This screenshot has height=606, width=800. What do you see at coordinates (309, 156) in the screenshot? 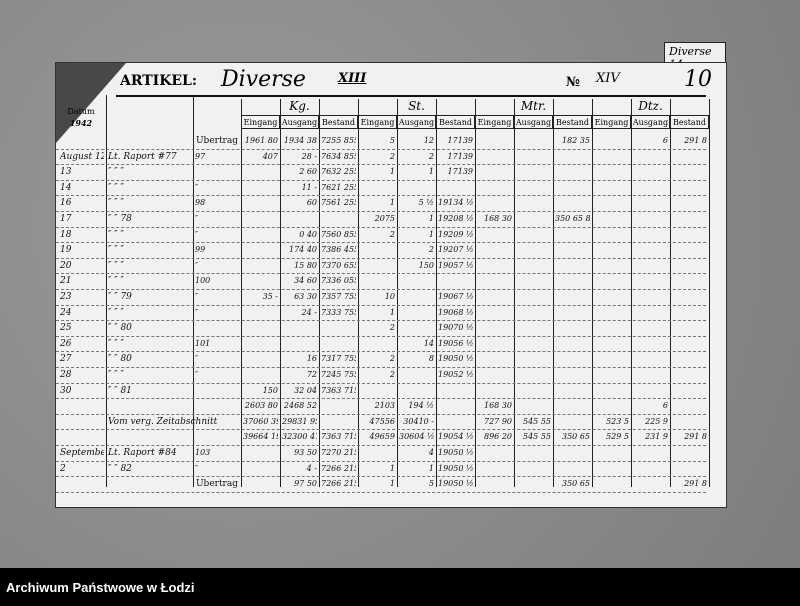
I see `cell-kg-out: 28 -` at bounding box center [309, 156].